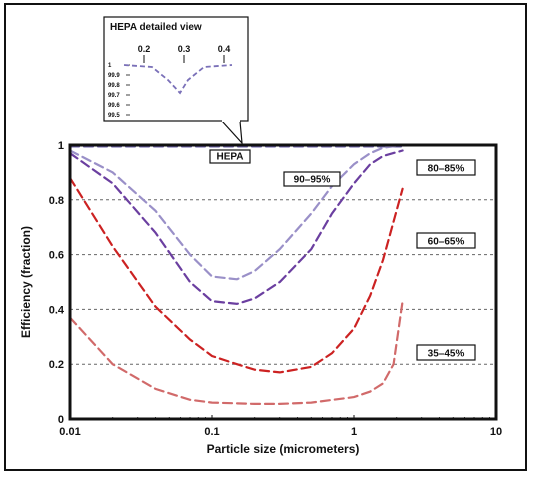  I want to click on series-label-hepa: HEPA, so click(229, 157).